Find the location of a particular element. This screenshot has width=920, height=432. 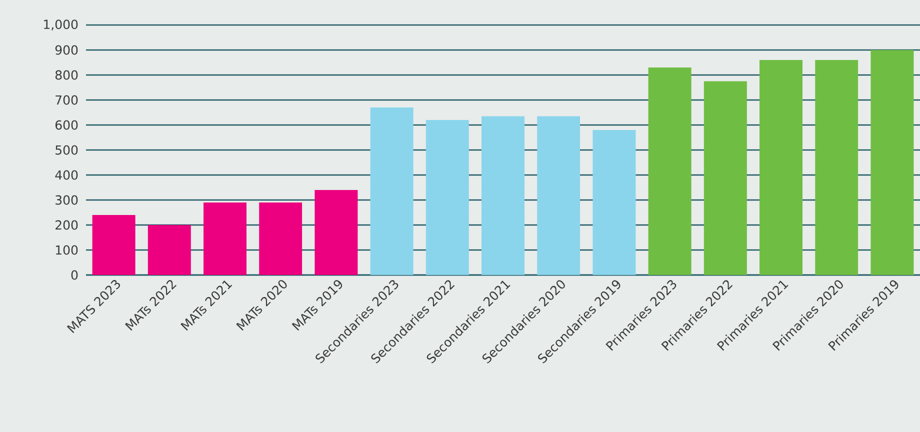

y-tick-label: 700 is located at coordinates (67, 100).